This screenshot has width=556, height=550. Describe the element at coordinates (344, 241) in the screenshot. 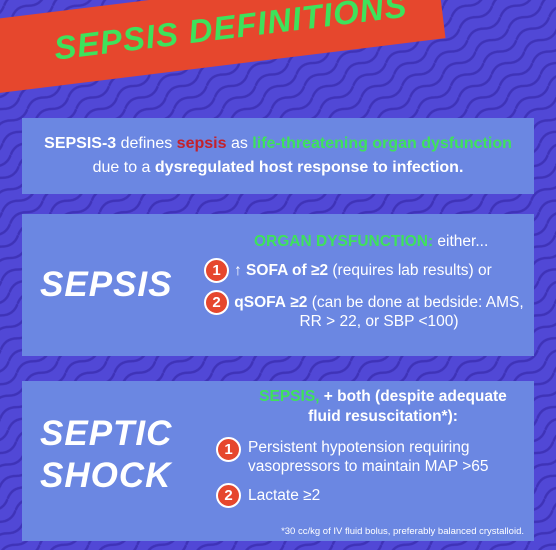

I see `text: ORGAN DYSFUNCTION:` at that location.